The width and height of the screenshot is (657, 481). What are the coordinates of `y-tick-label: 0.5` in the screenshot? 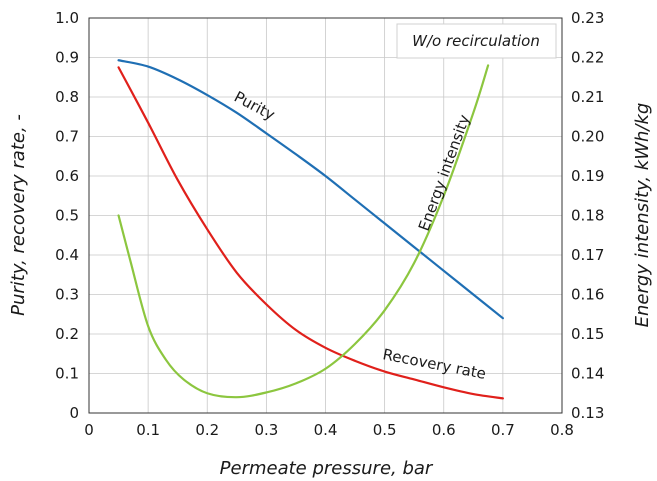 It's located at (67, 216).